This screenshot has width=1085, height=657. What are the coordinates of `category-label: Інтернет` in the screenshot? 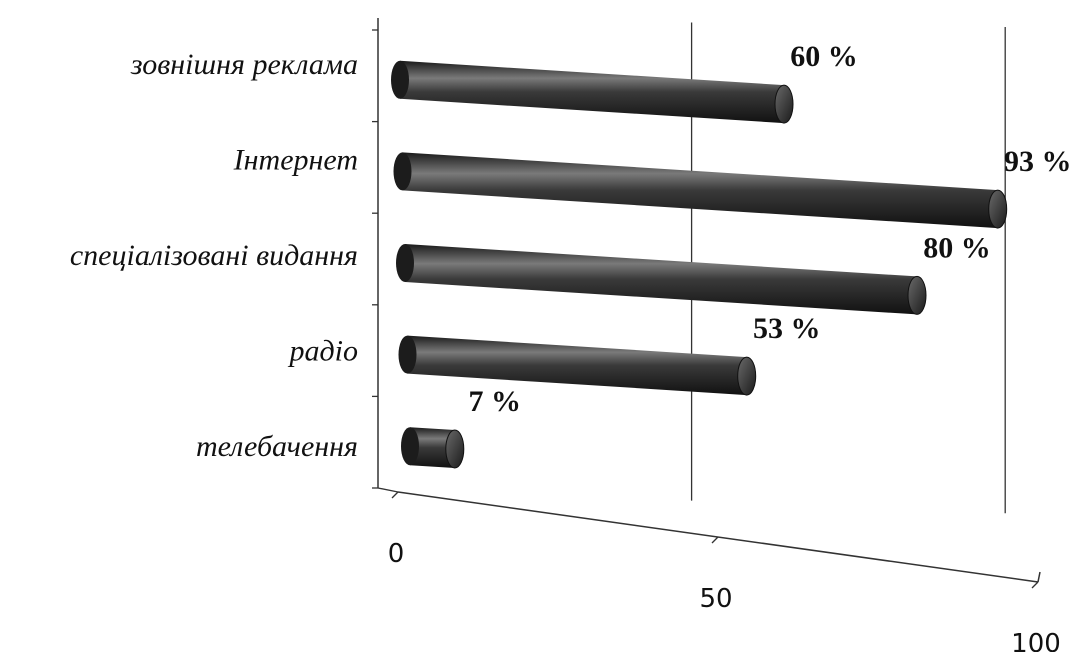 It's located at (295, 159).